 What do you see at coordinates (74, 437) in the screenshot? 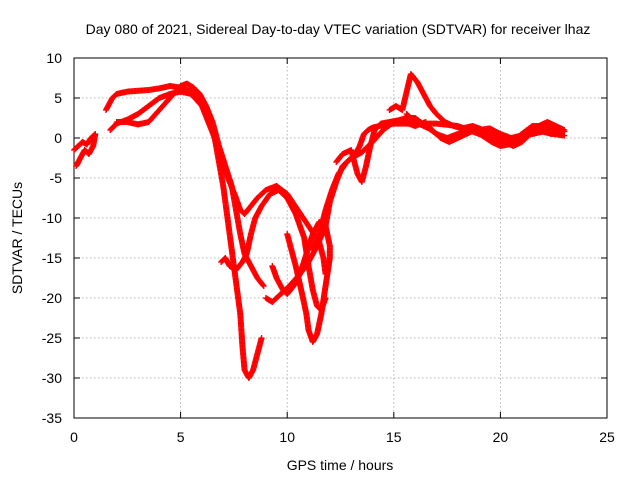
I see `x-tick-label: 0` at bounding box center [74, 437].